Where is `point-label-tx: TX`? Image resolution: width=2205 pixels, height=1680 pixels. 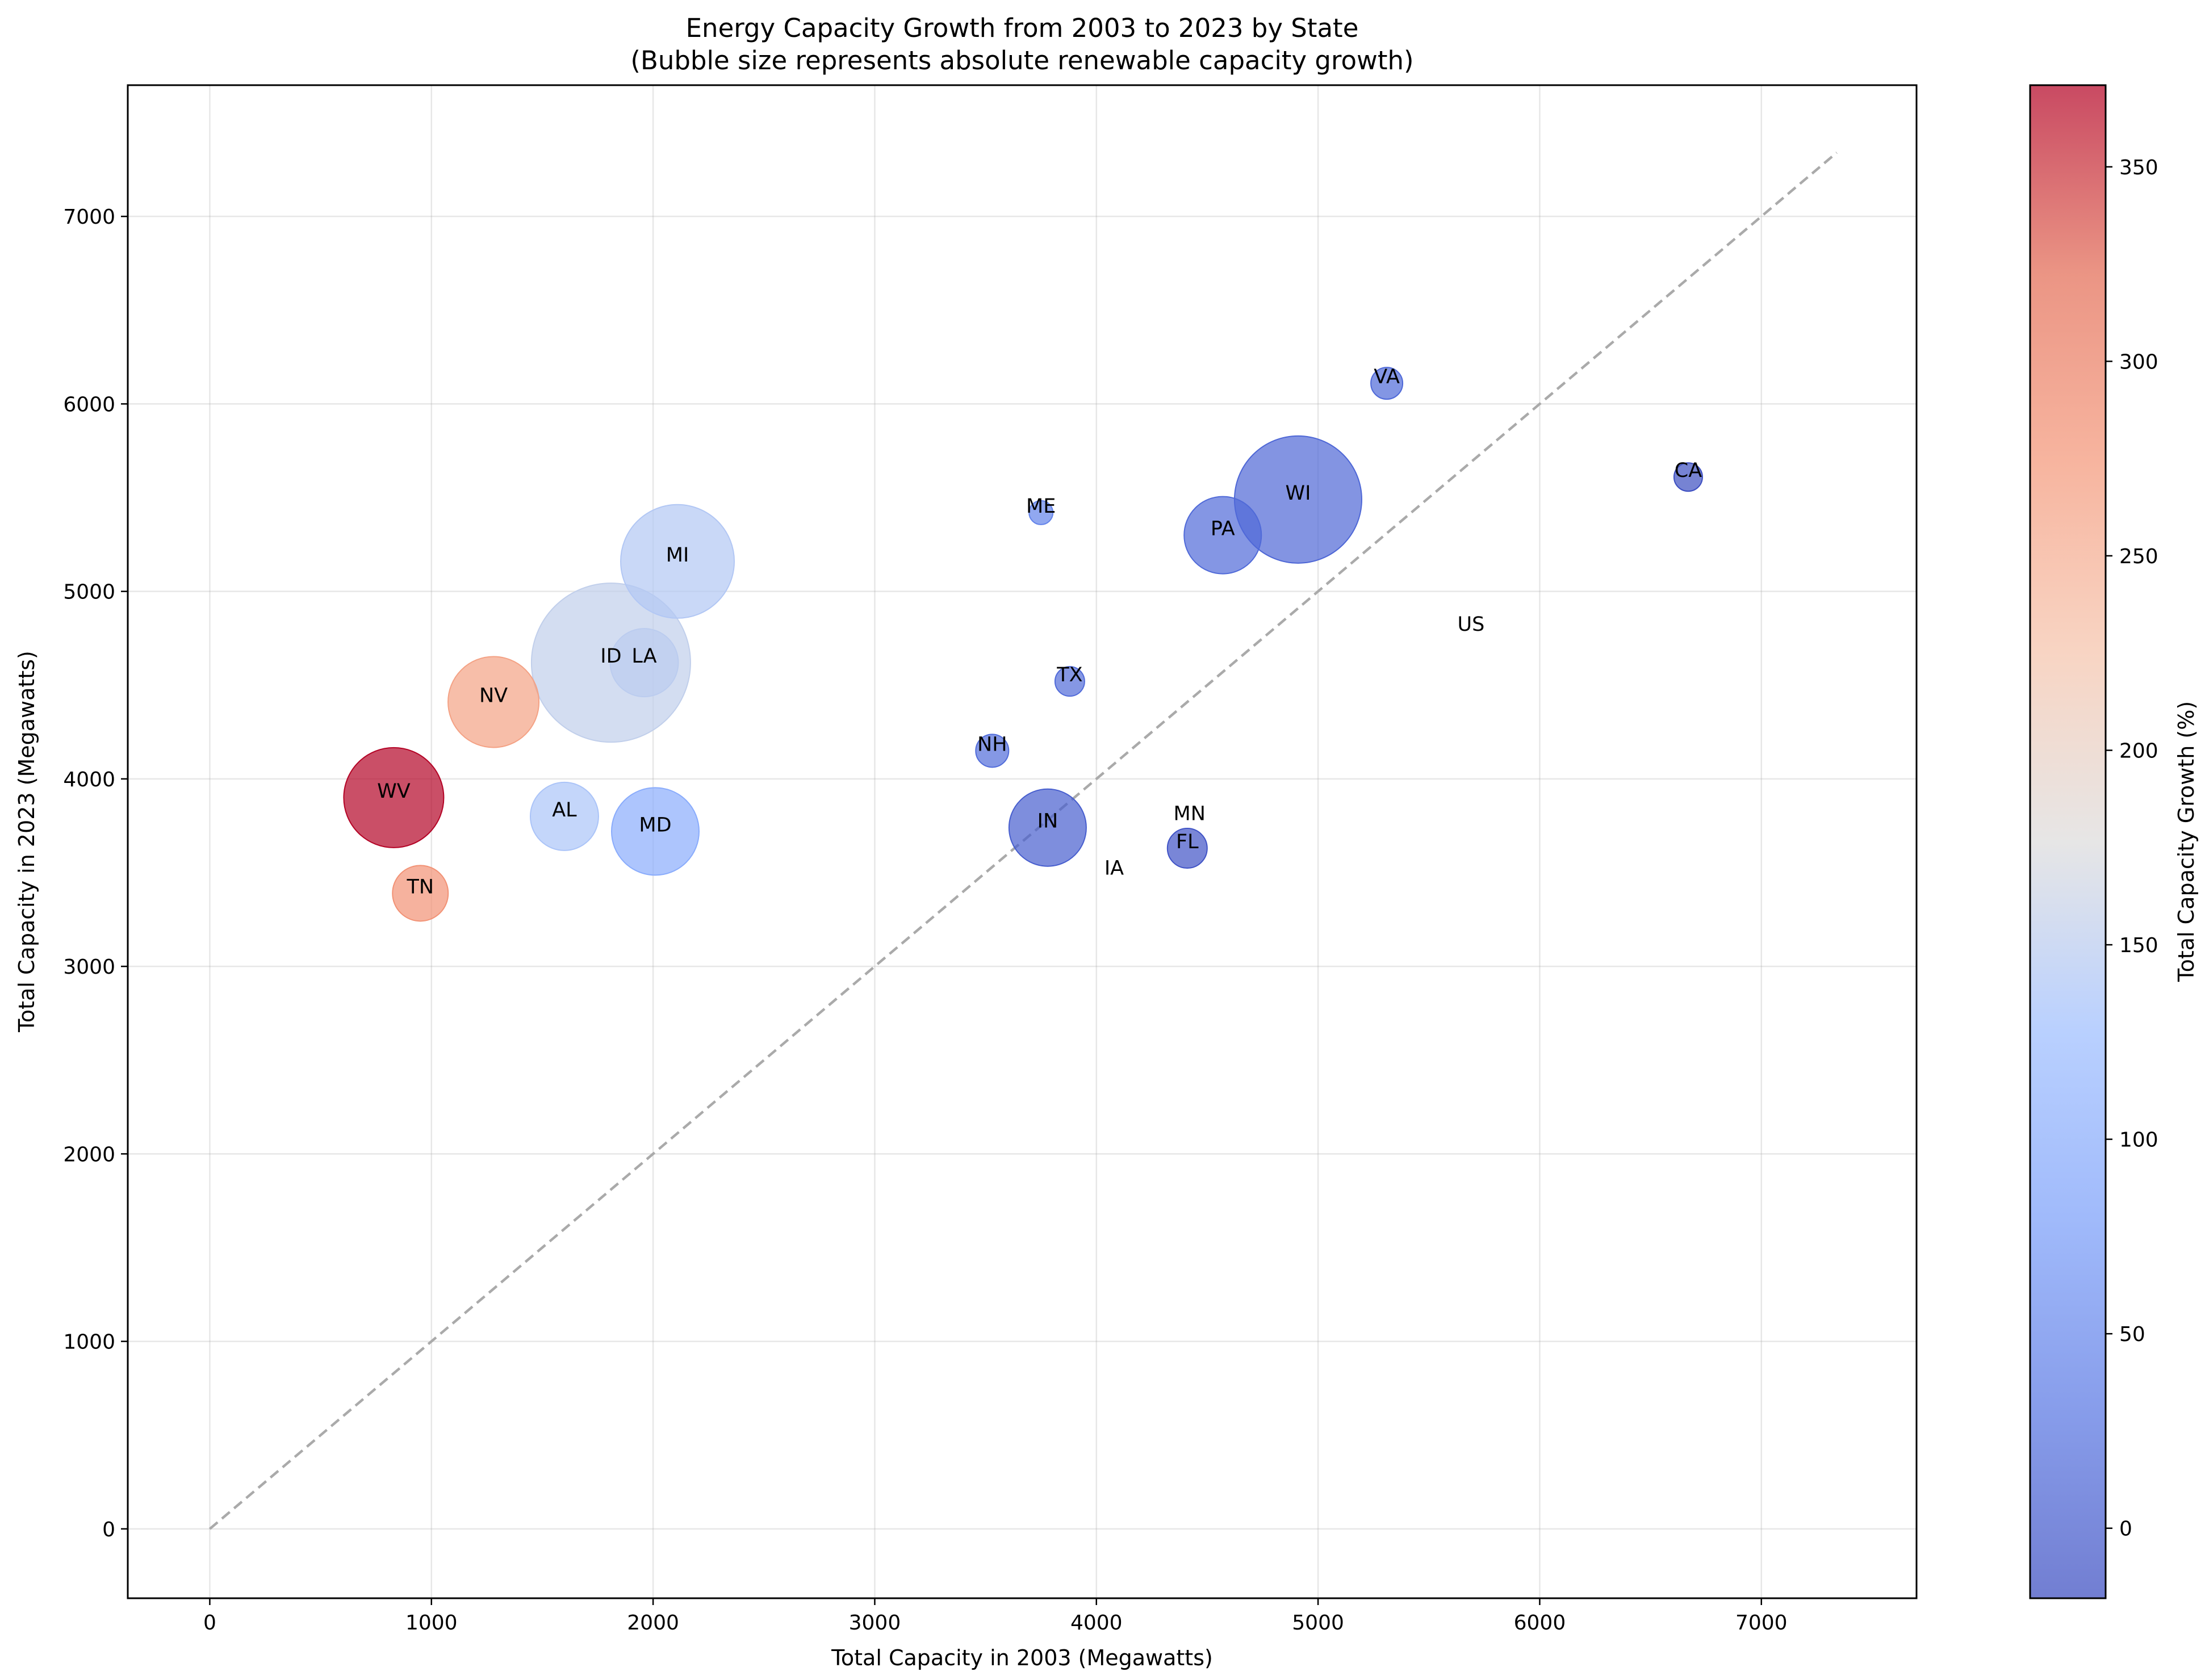 point-label-tx: TX is located at coordinates (1069, 675).